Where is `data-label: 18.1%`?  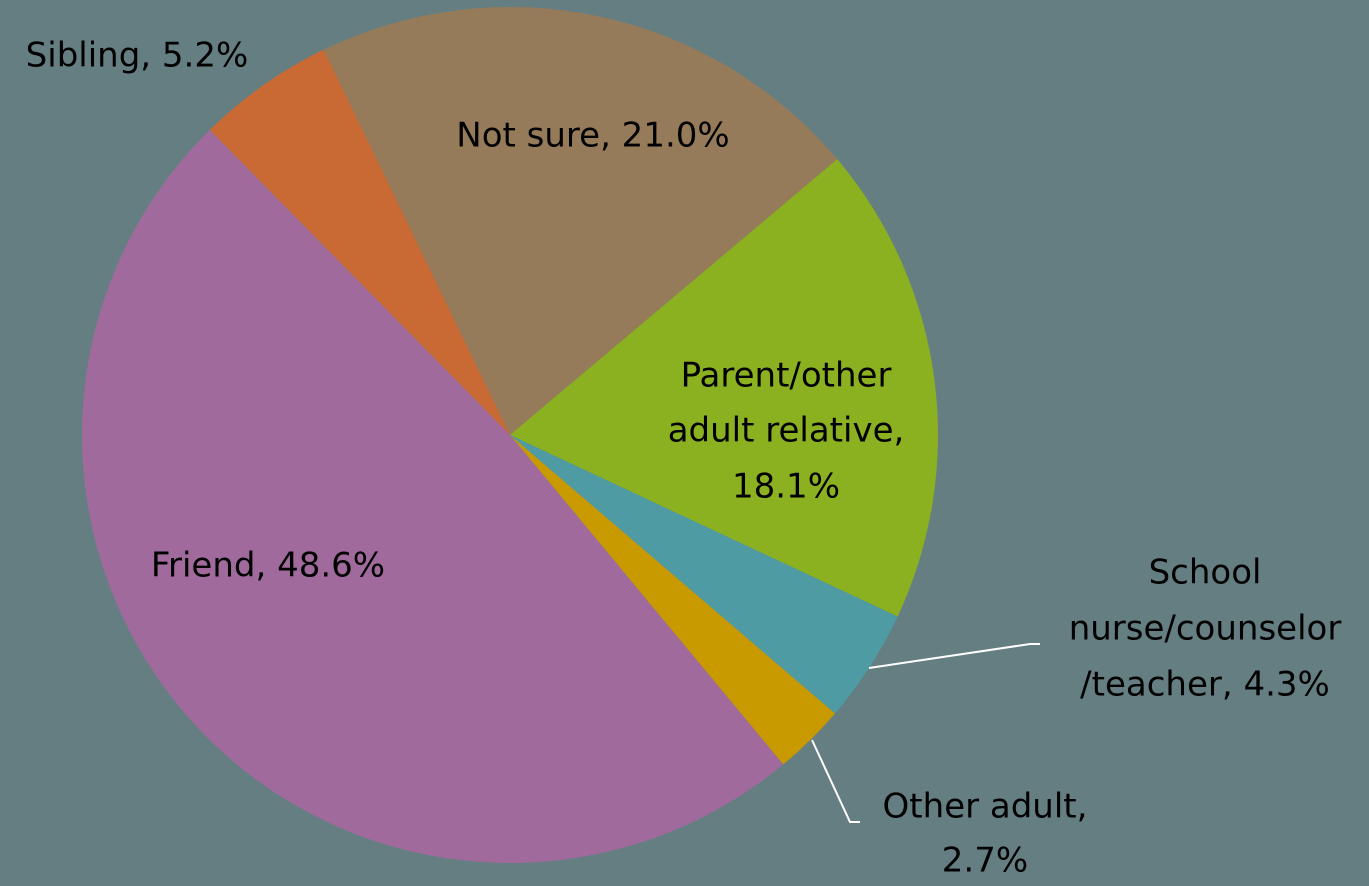
data-label: 18.1% is located at coordinates (786, 487).